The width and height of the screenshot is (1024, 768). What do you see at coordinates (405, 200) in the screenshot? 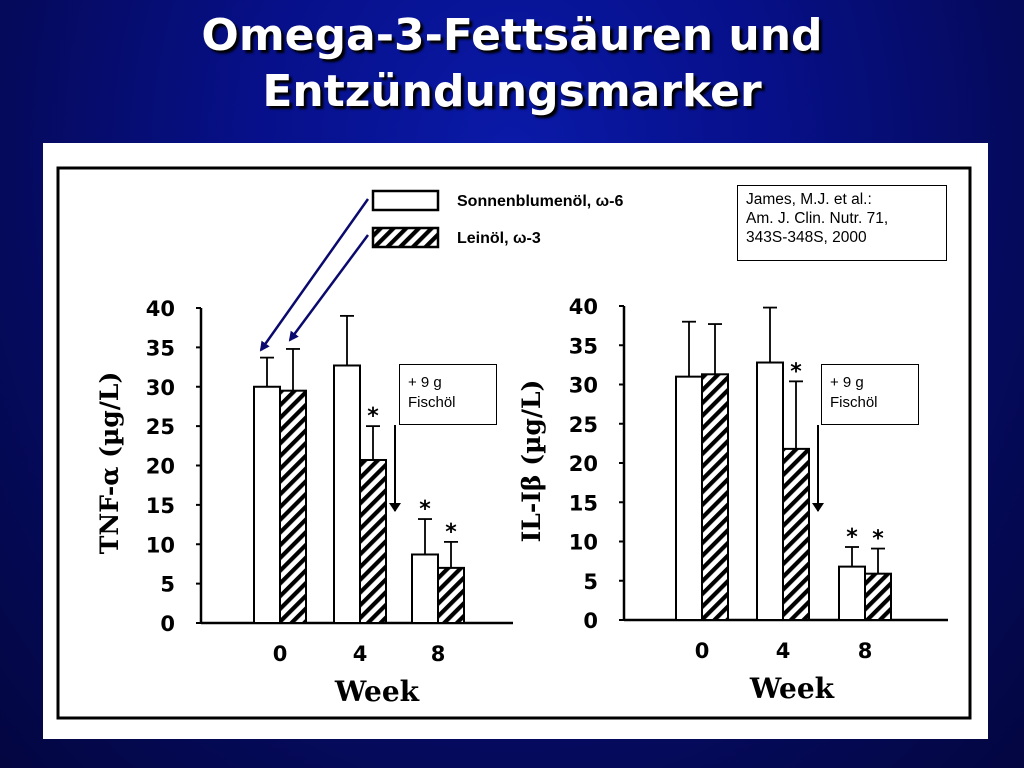
I see `legend-swatch-sunflower` at bounding box center [405, 200].